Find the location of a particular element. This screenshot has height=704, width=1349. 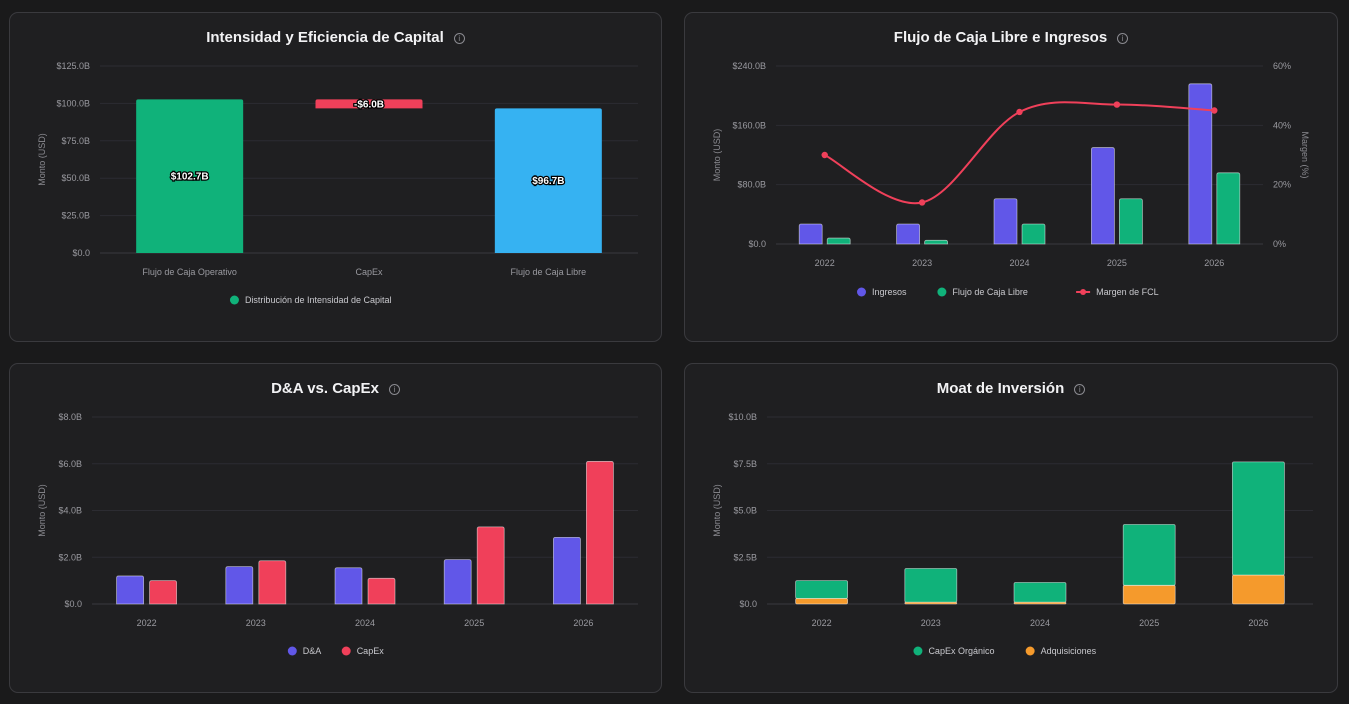

chart-title: D&A vs. CapEx i is located at coordinates (335, 388).